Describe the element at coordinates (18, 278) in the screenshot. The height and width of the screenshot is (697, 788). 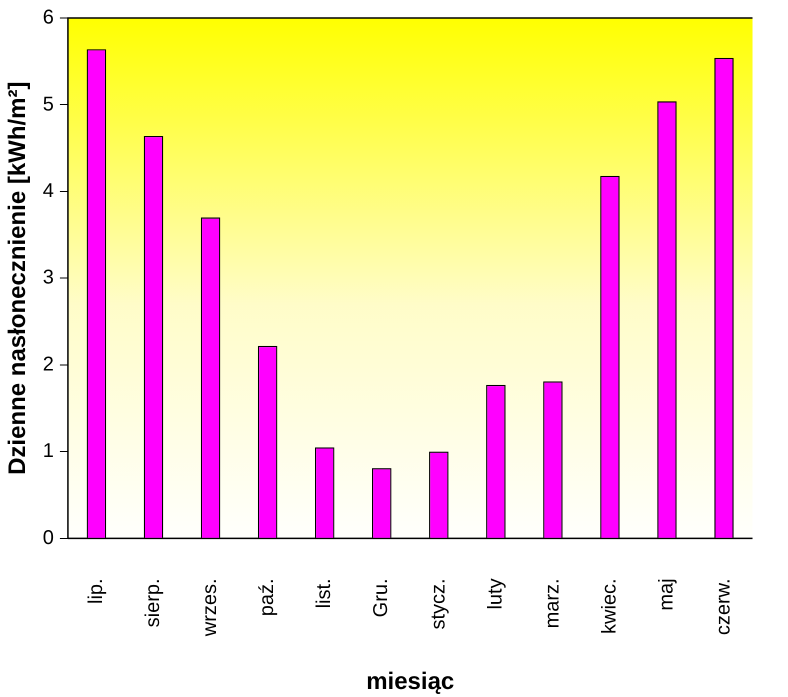
I see `y-axis-title: Dzienne nasłonecznienie [kWh/m²]` at that location.